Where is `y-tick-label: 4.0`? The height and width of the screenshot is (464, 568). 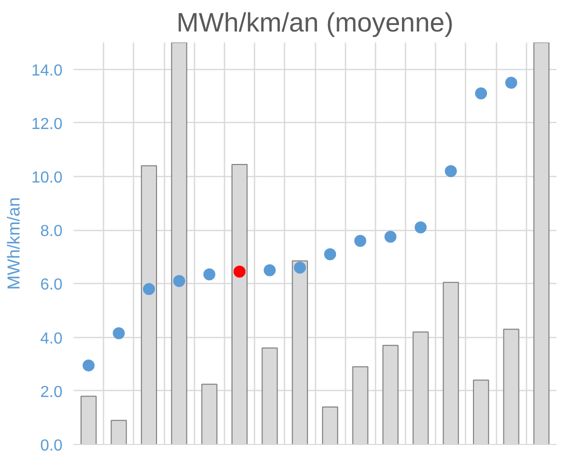
y-tick-label: 4.0 is located at coordinates (51, 339).